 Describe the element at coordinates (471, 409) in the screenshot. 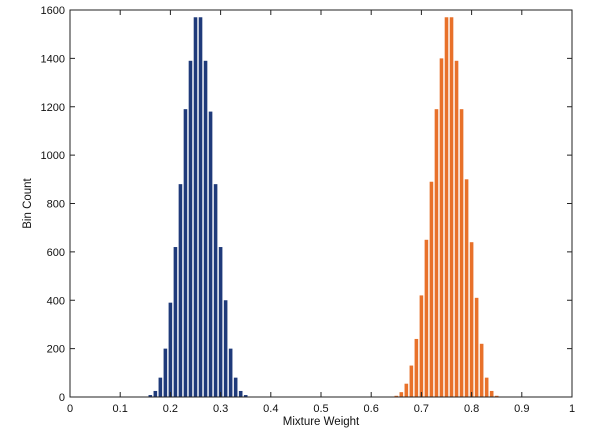

I see `x-tick-label-8: 0.8` at that location.